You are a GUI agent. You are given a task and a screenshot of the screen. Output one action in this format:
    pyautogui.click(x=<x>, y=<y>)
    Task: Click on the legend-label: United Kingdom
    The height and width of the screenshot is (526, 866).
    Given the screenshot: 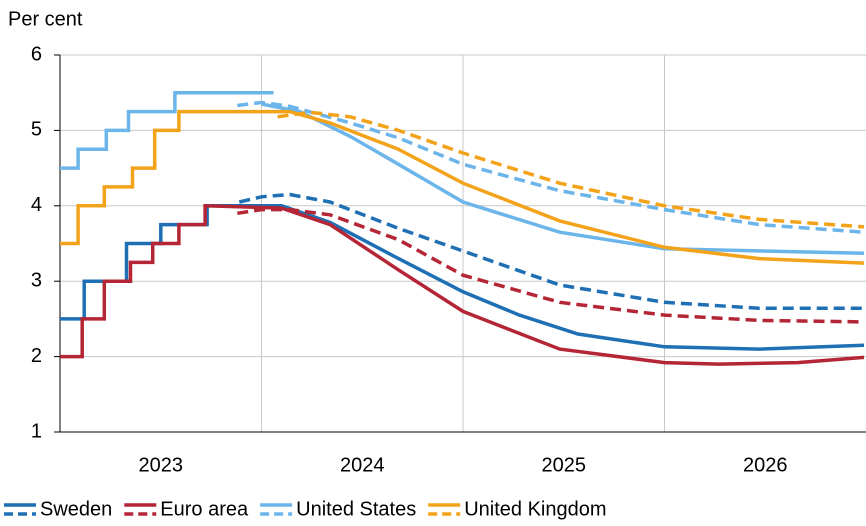 What is the action you would take?
    pyautogui.click(x=535, y=509)
    